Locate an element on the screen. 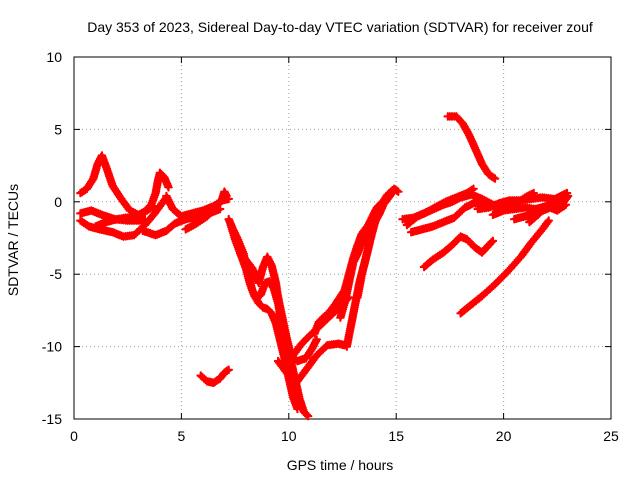 The image size is (640, 480). y-tick-label: -10 is located at coordinates (52, 347).